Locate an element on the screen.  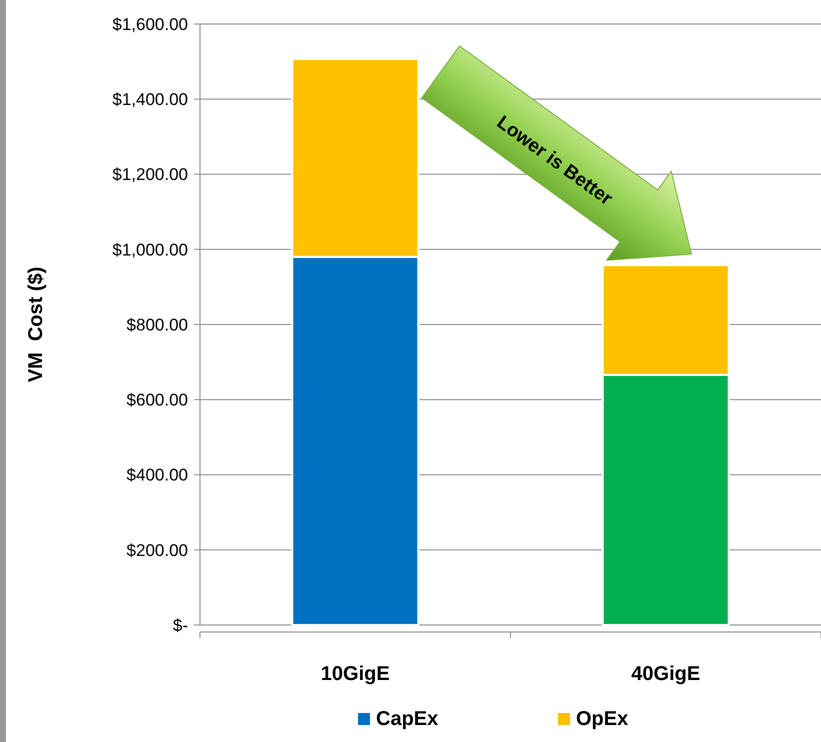
legend-label: CapEx is located at coordinates (407, 719).